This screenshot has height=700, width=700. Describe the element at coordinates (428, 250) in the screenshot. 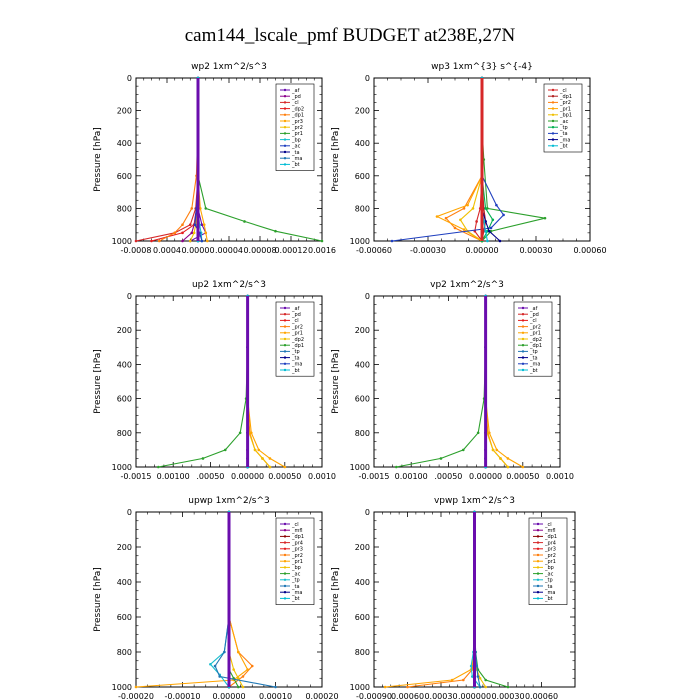

I see `x-tick-label: -0.00030` at that location.